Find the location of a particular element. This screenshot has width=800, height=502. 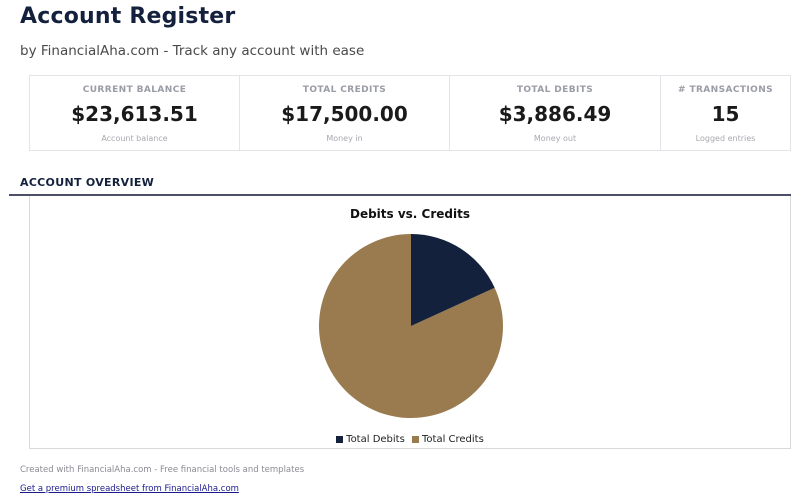

stat-value: $17,500.00 is located at coordinates (344, 114).